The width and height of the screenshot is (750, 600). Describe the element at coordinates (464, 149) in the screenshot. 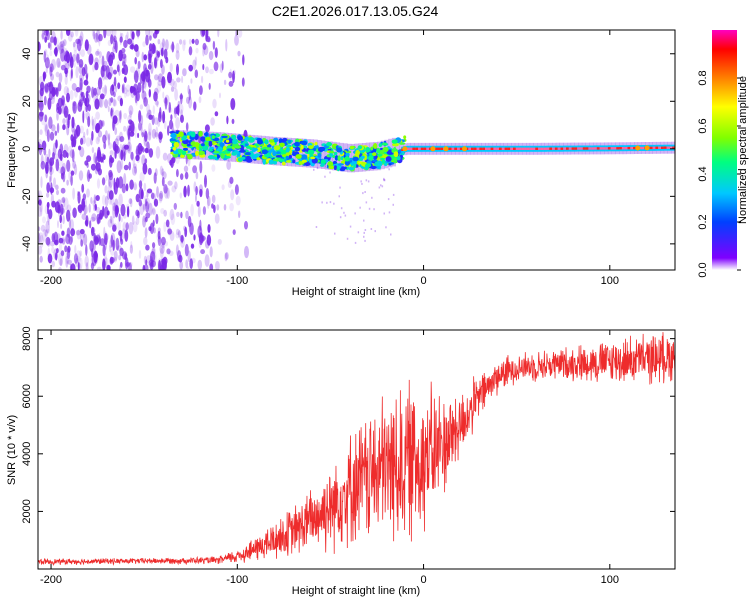

I see `signal-peak` at that location.